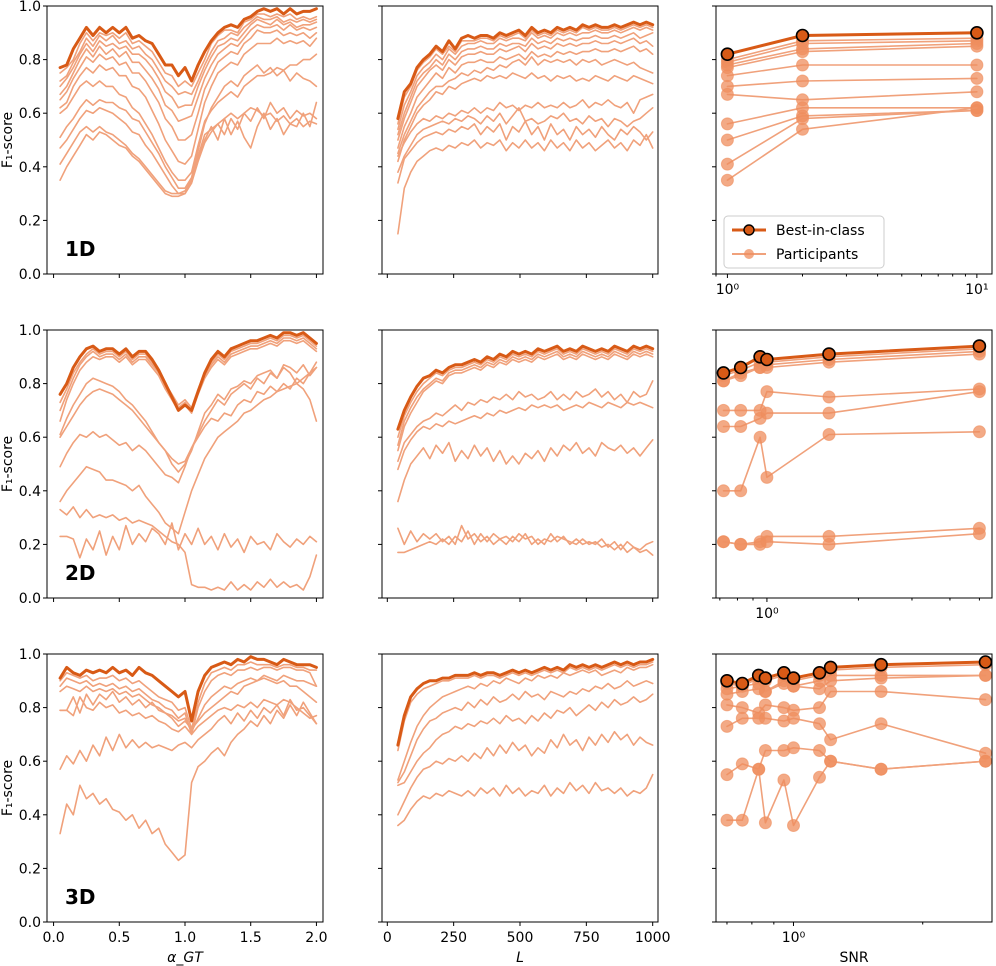 This screenshot has height=966, width=996. I want to click on y-tick-label: 0.0, so click(30, 923).